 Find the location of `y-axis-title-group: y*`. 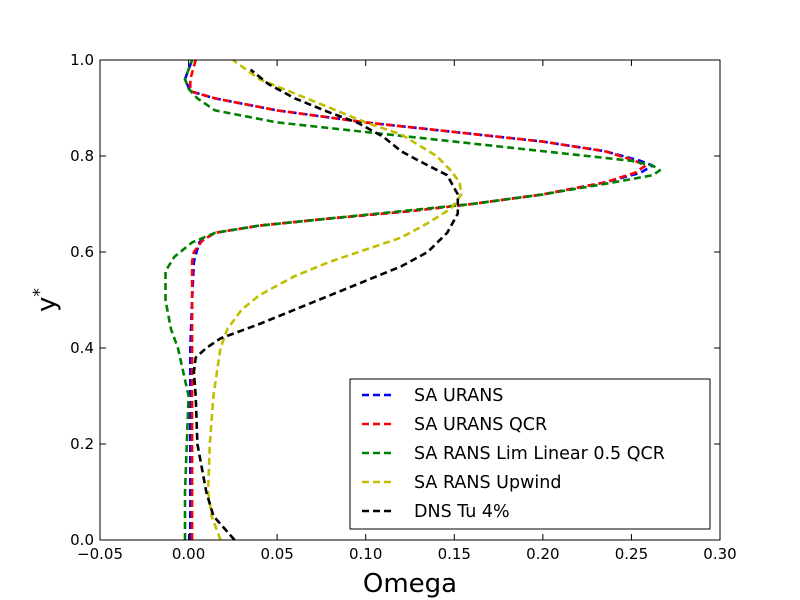

y-axis-title-group: y* is located at coordinates (46, 300).